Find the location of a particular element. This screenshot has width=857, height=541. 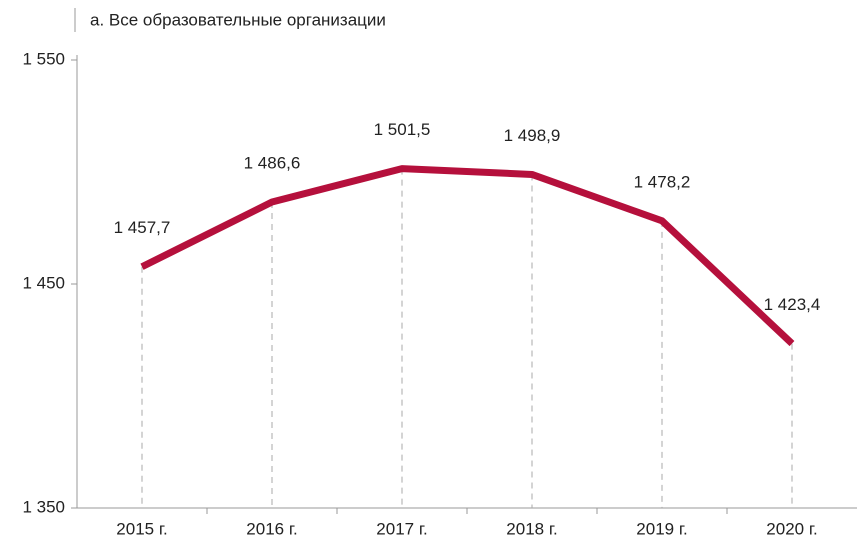

y-tick-label: 1 550 is located at coordinates (43, 58).